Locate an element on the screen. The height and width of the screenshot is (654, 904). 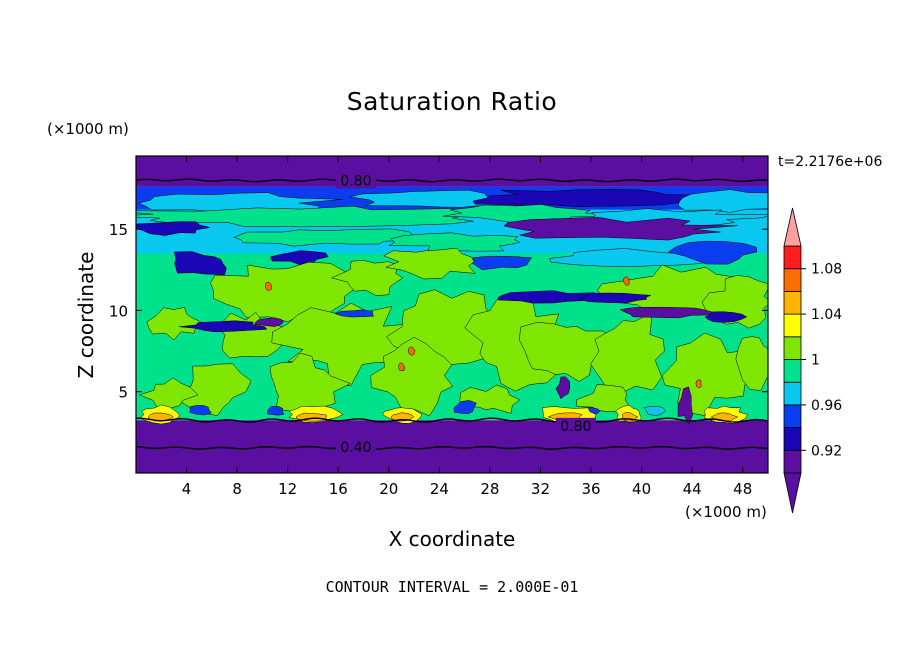
x-tick-label: 36 is located at coordinates (590, 489).